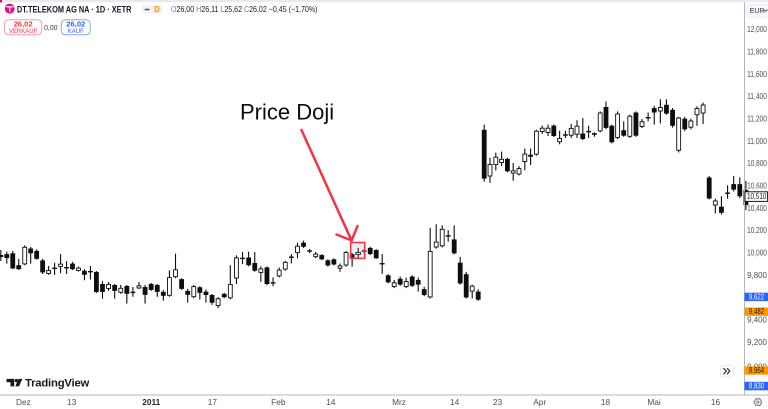  Describe the element at coordinates (51, 28) in the screenshot. I see `svg-text: 0,00` at that location.